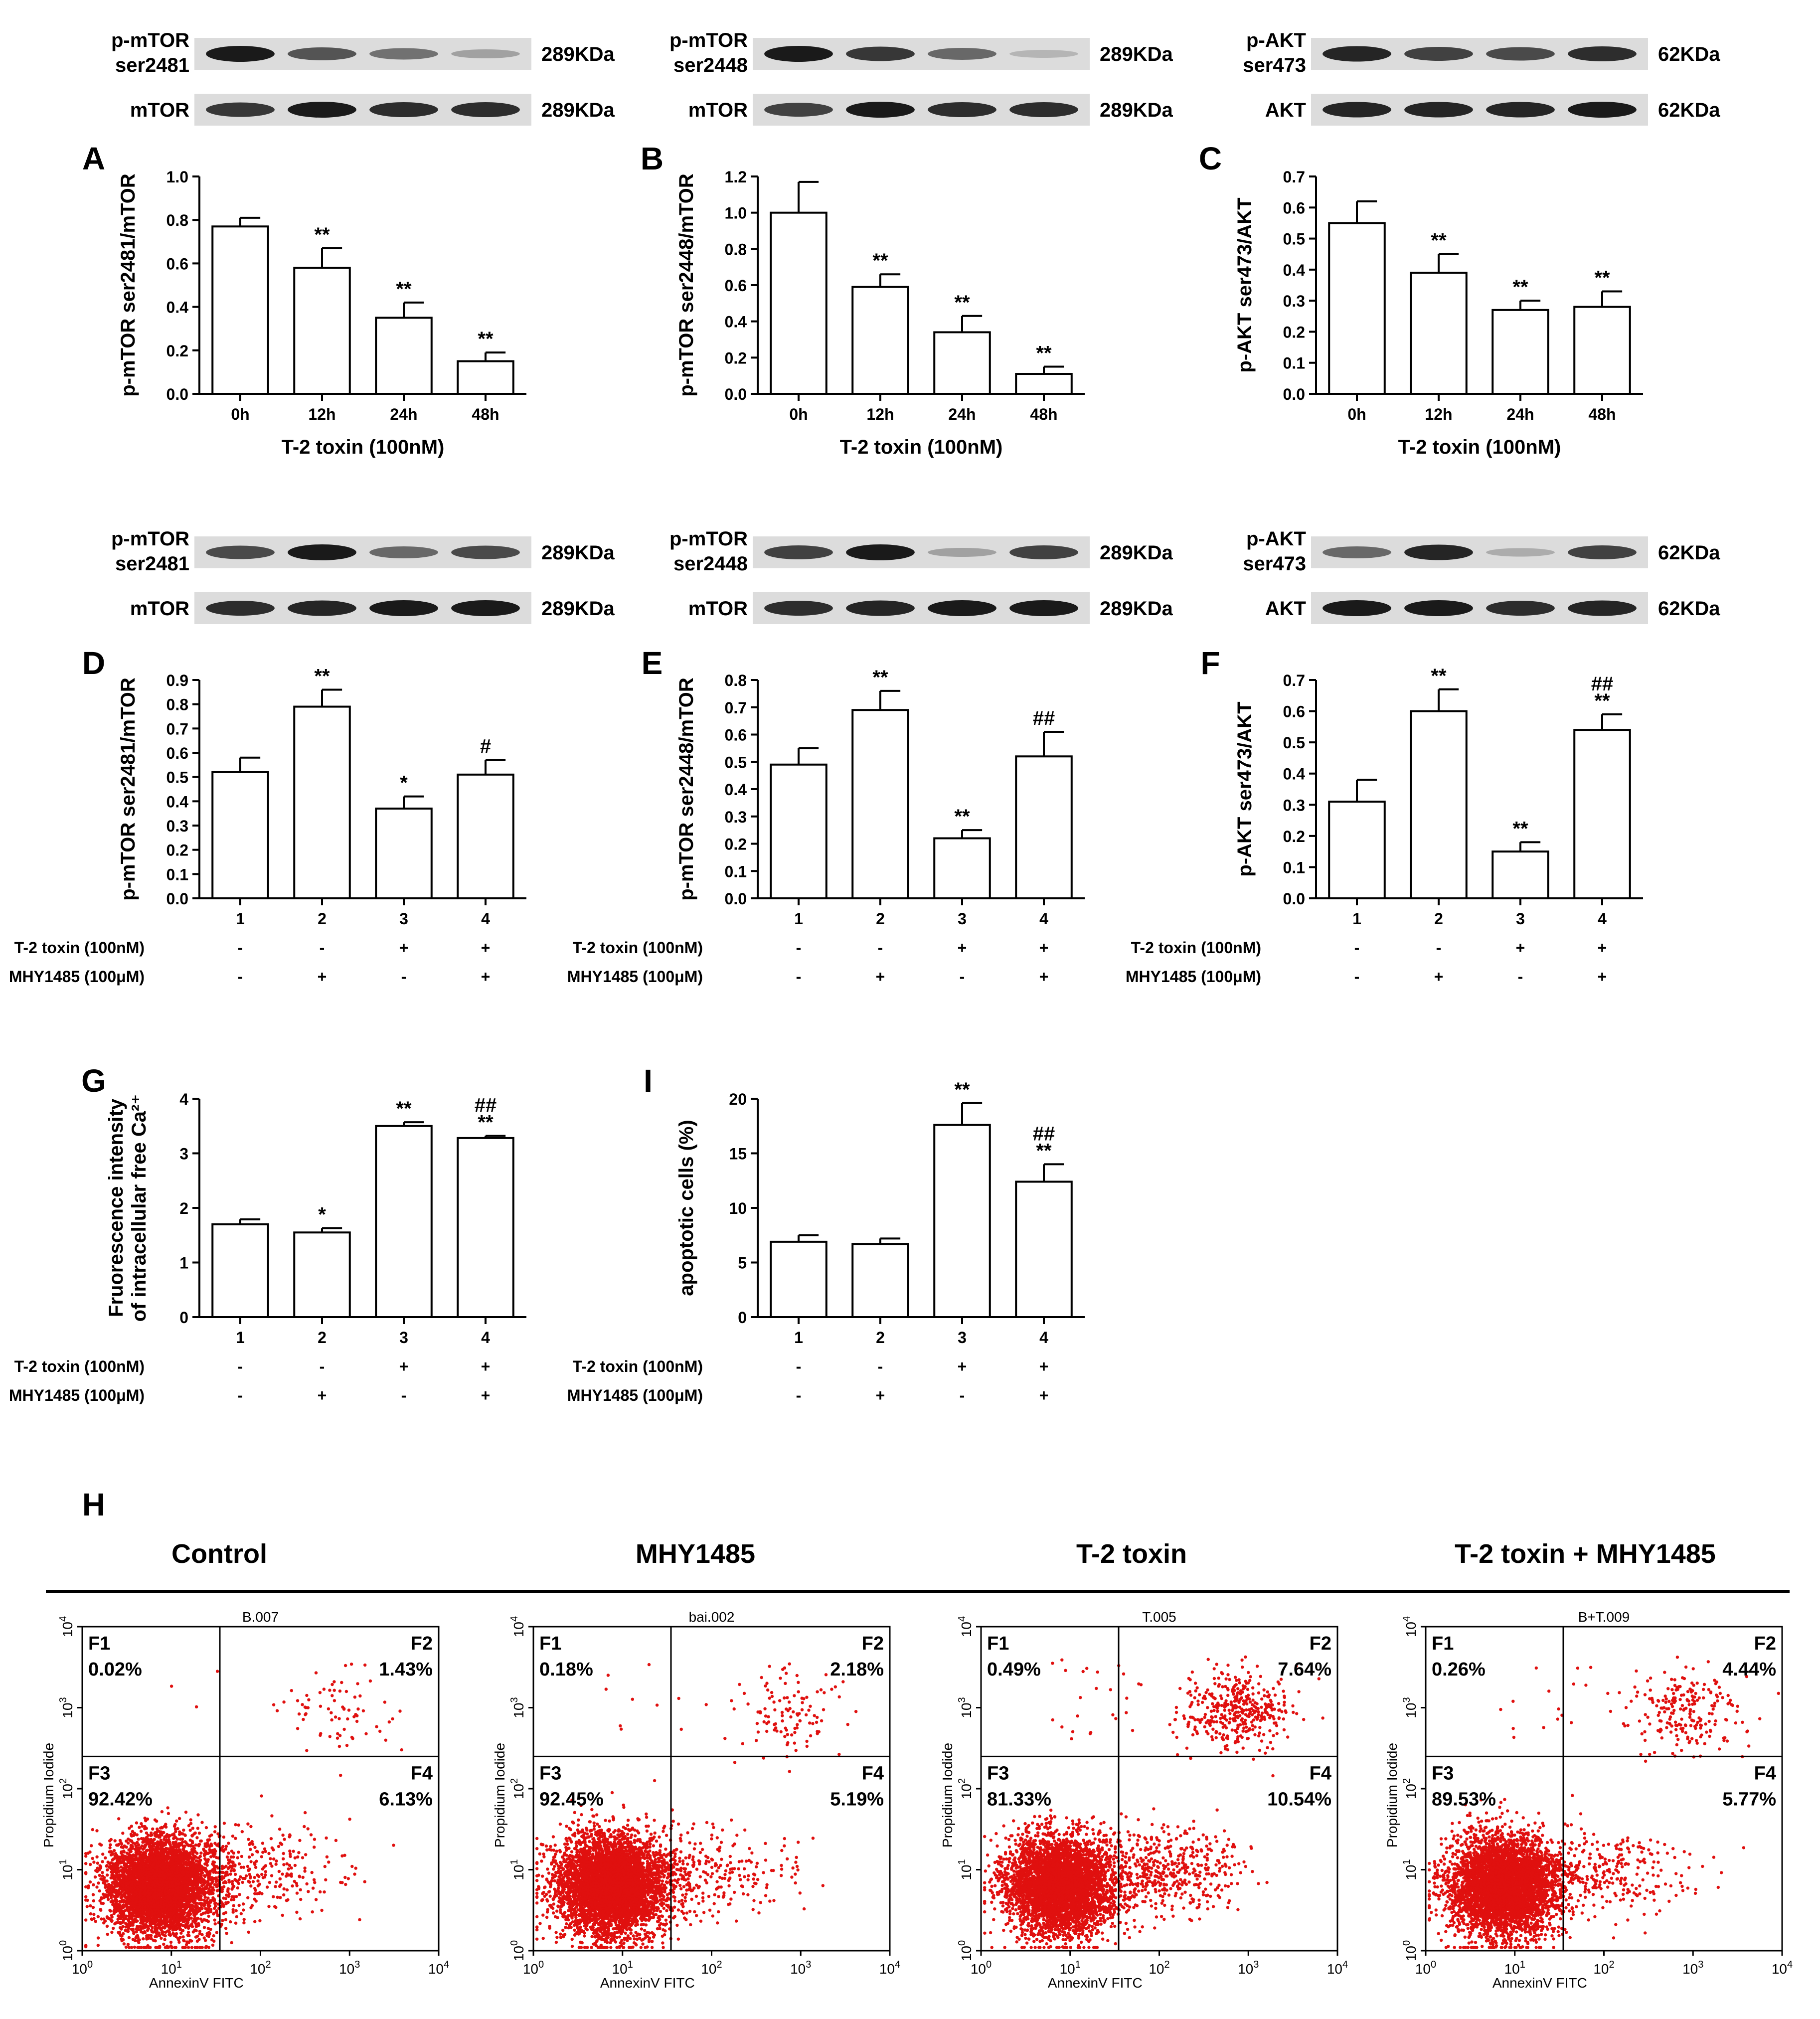  Describe the element at coordinates (485, 919) in the screenshot. I see `x-tick-label: 4` at that location.